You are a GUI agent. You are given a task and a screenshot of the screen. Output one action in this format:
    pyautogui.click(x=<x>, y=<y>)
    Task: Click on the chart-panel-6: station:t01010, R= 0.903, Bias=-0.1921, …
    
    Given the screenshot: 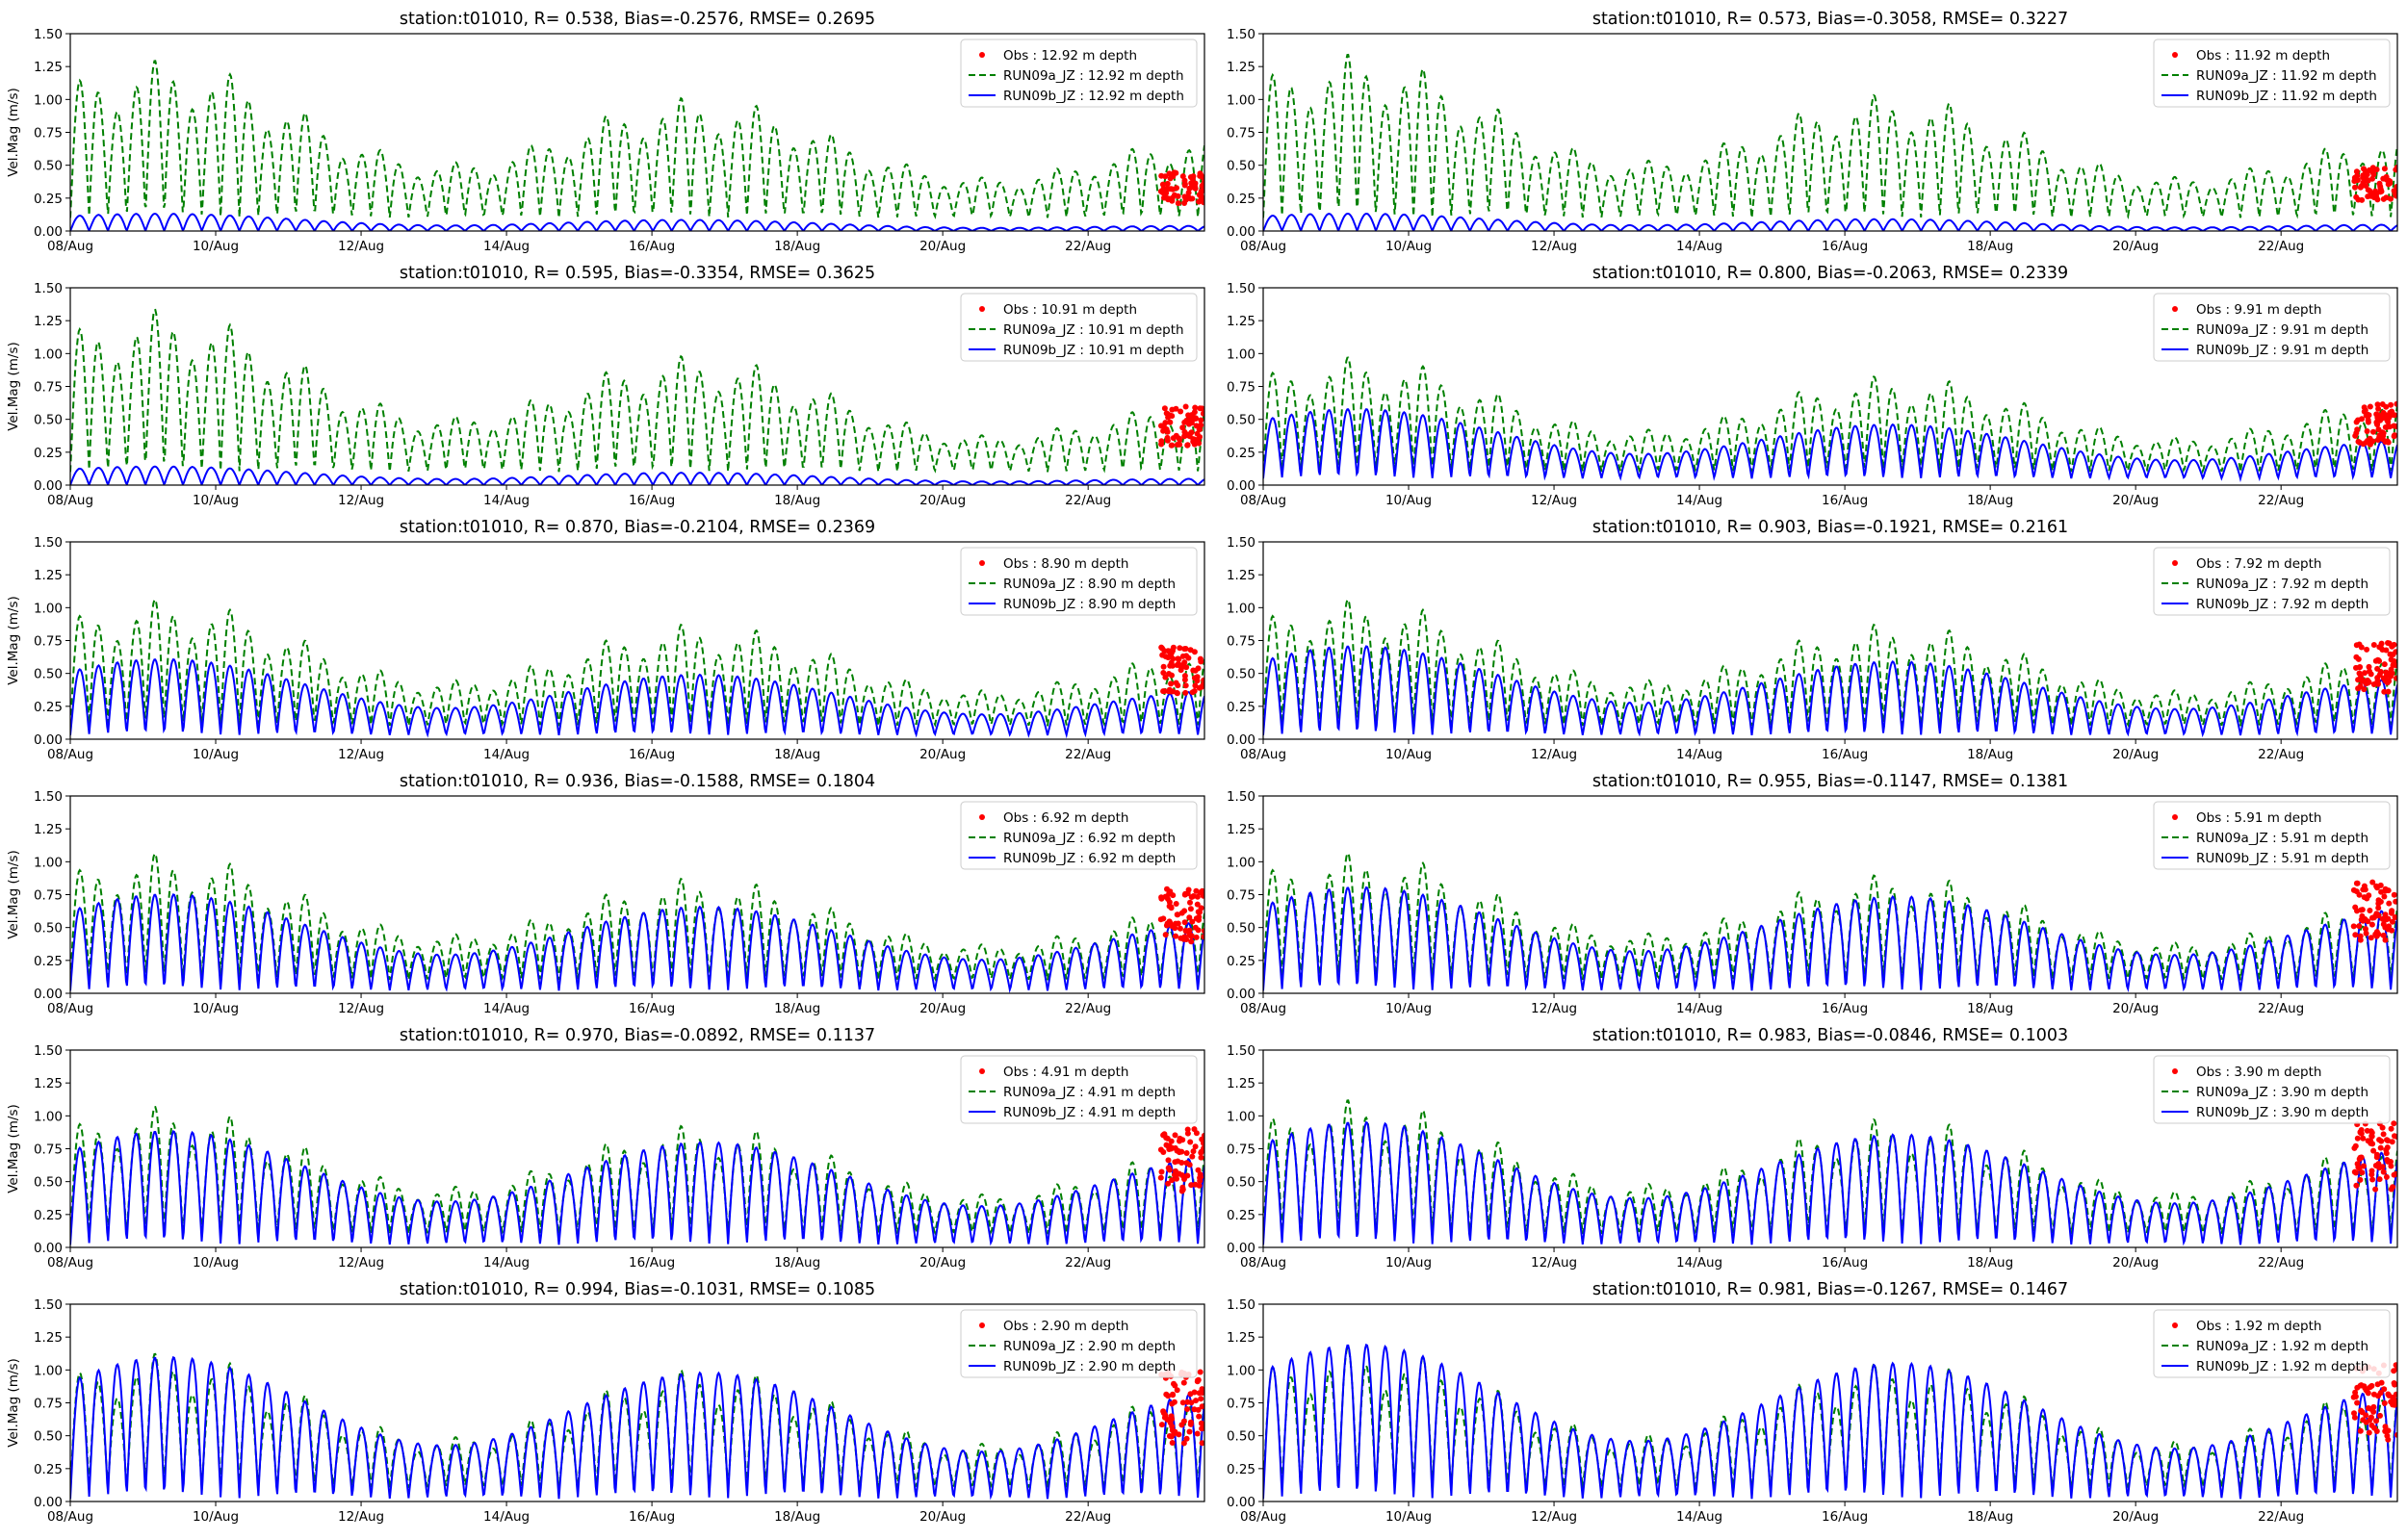 What is the action you would take?
    pyautogui.click(x=1812, y=640)
    